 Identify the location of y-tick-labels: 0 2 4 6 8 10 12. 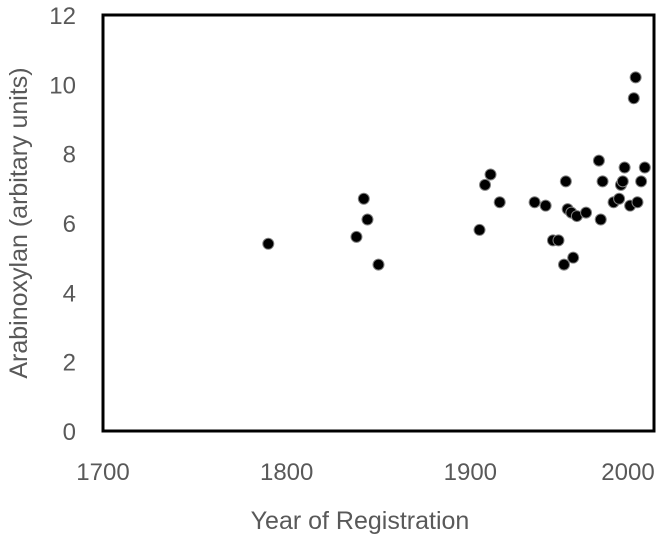
(62, 224).